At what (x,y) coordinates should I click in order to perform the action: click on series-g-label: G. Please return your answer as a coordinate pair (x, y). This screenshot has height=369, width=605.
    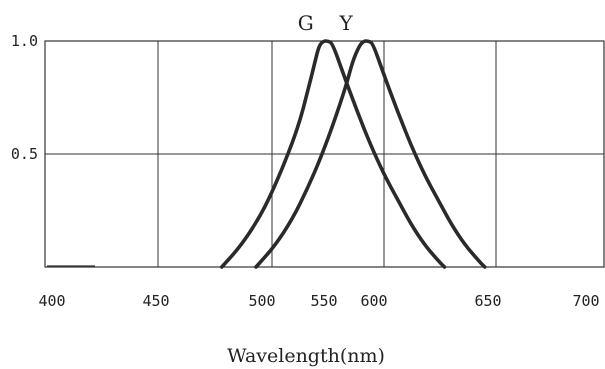
    Looking at the image, I should click on (306, 23).